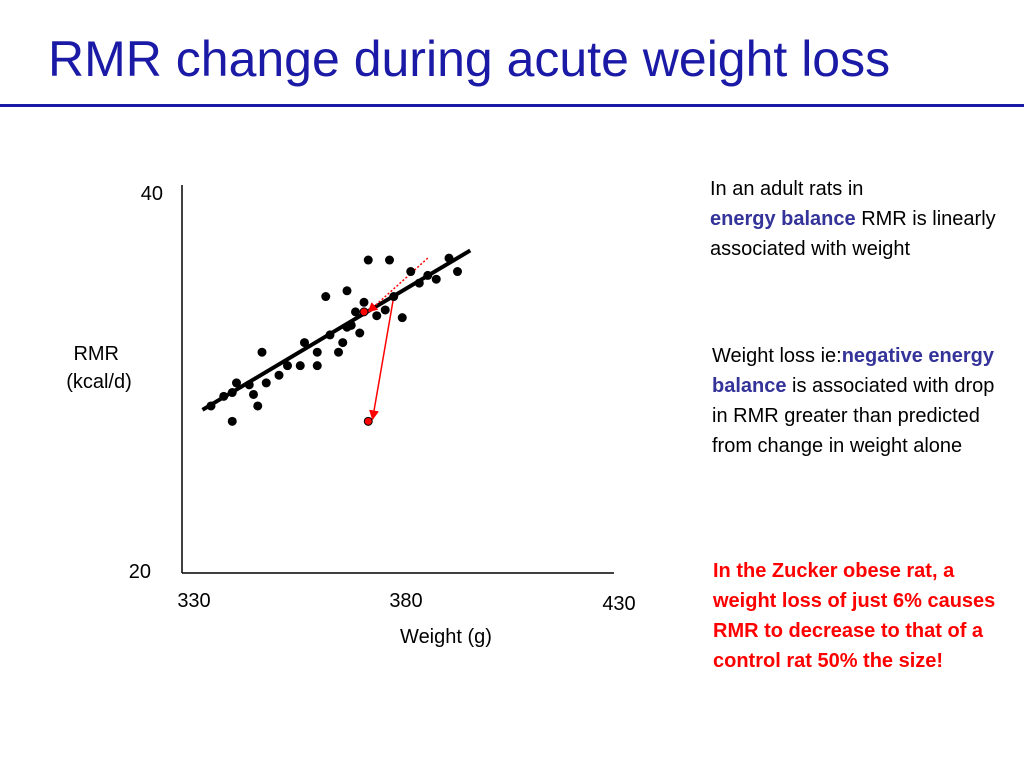  What do you see at coordinates (853, 371) in the screenshot?
I see `note-2-emphasis: negative energy balance` at bounding box center [853, 371].